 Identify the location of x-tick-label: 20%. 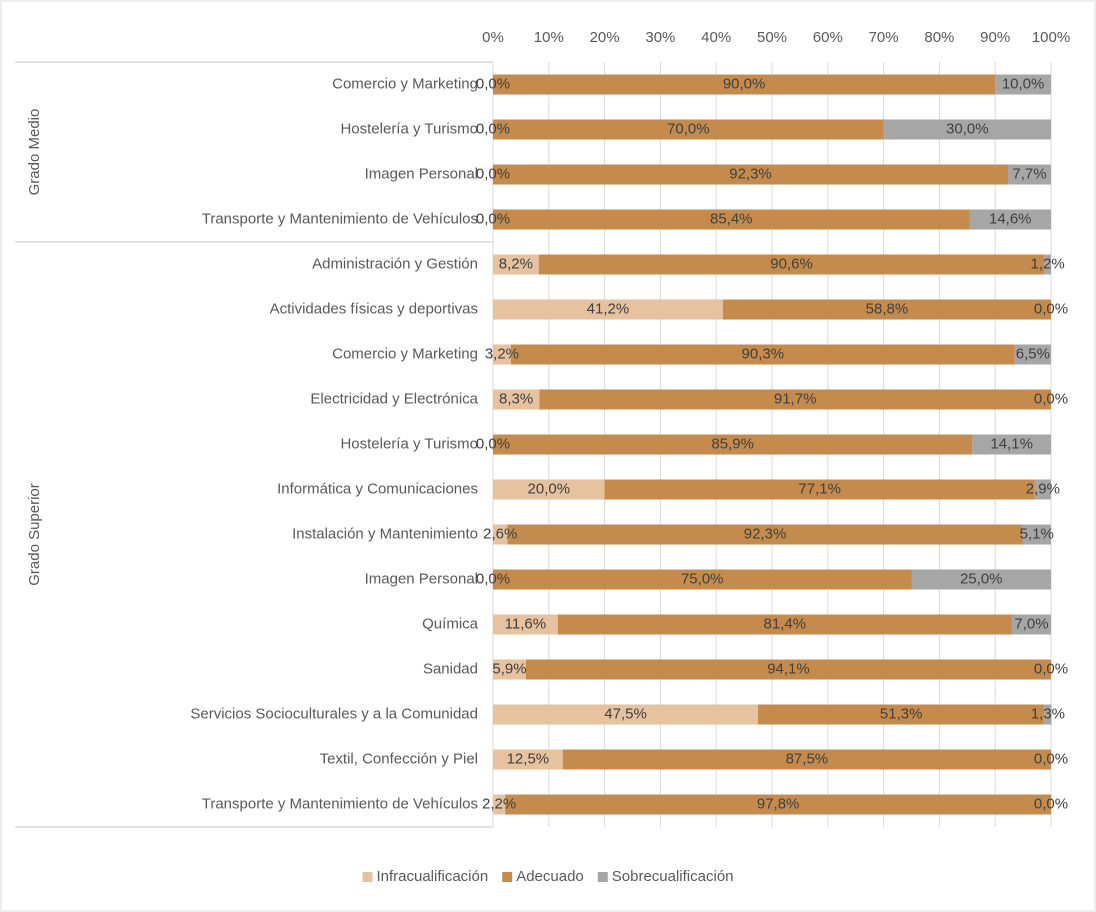
(605, 37).